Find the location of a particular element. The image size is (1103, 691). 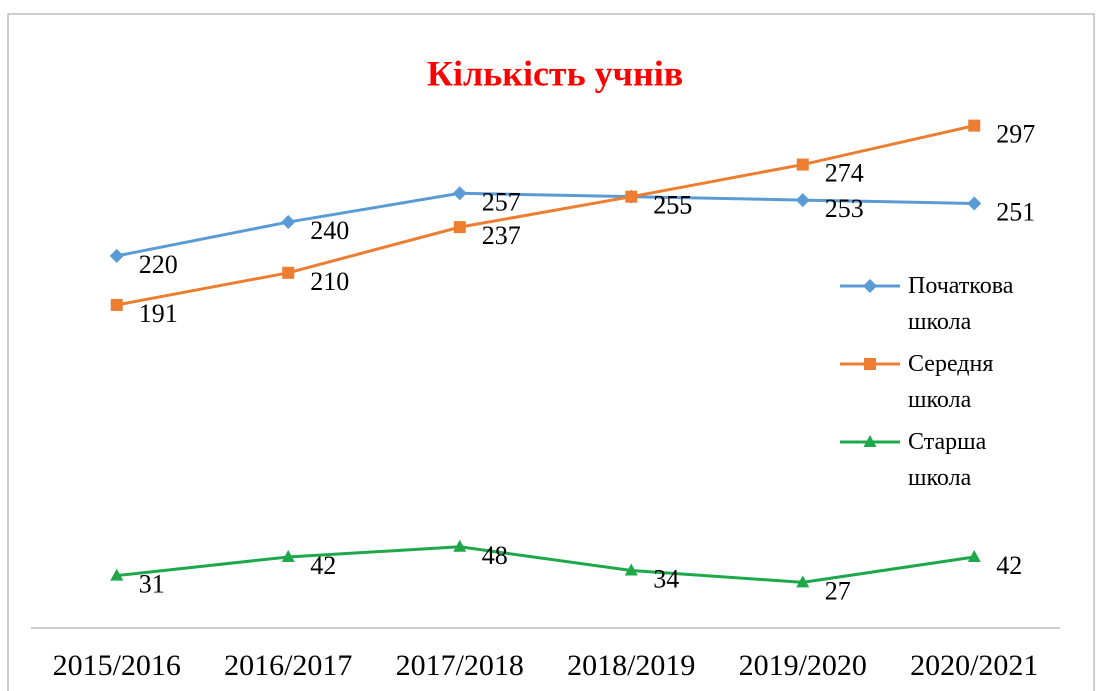

data-label: 274 is located at coordinates (844, 173).